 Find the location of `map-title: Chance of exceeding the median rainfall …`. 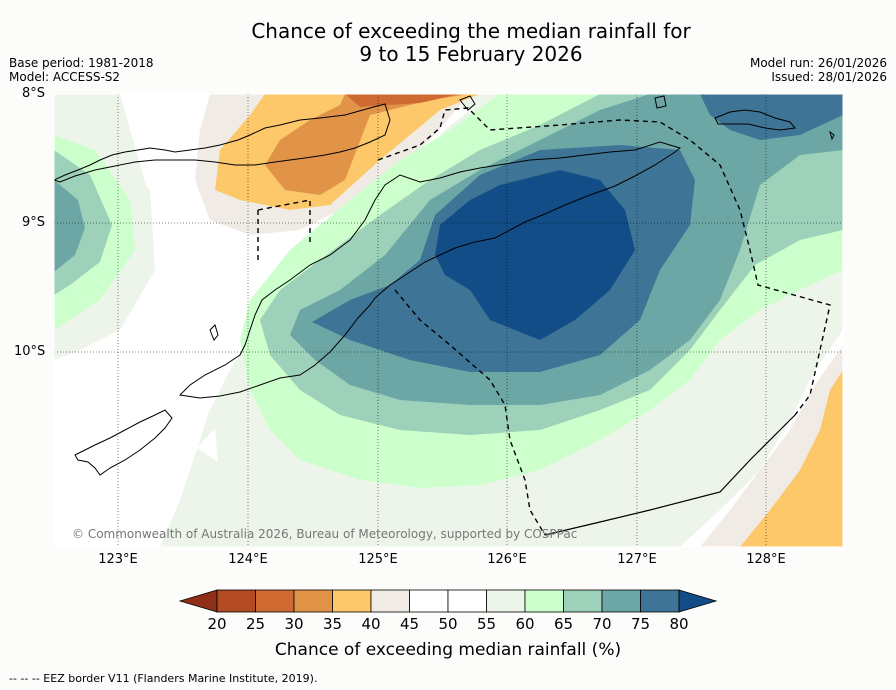

map-title: Chance of exceeding the median rainfall … is located at coordinates (448, 43).